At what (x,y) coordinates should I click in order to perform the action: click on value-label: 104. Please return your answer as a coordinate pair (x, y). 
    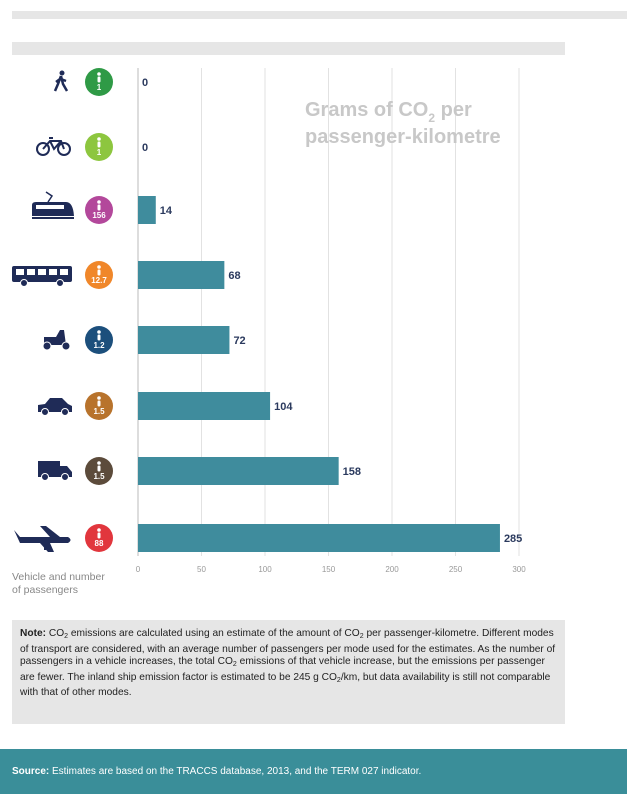
    Looking at the image, I should click on (283, 407).